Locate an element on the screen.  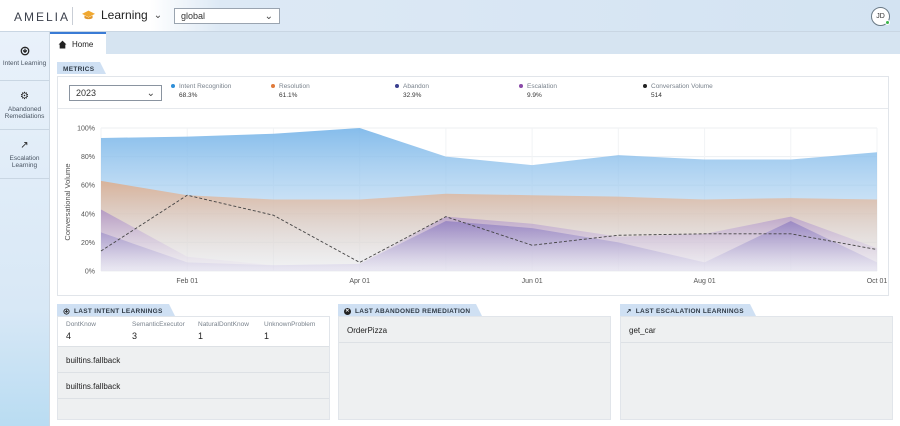
avatar-initials: JD is located at coordinates (880, 16).